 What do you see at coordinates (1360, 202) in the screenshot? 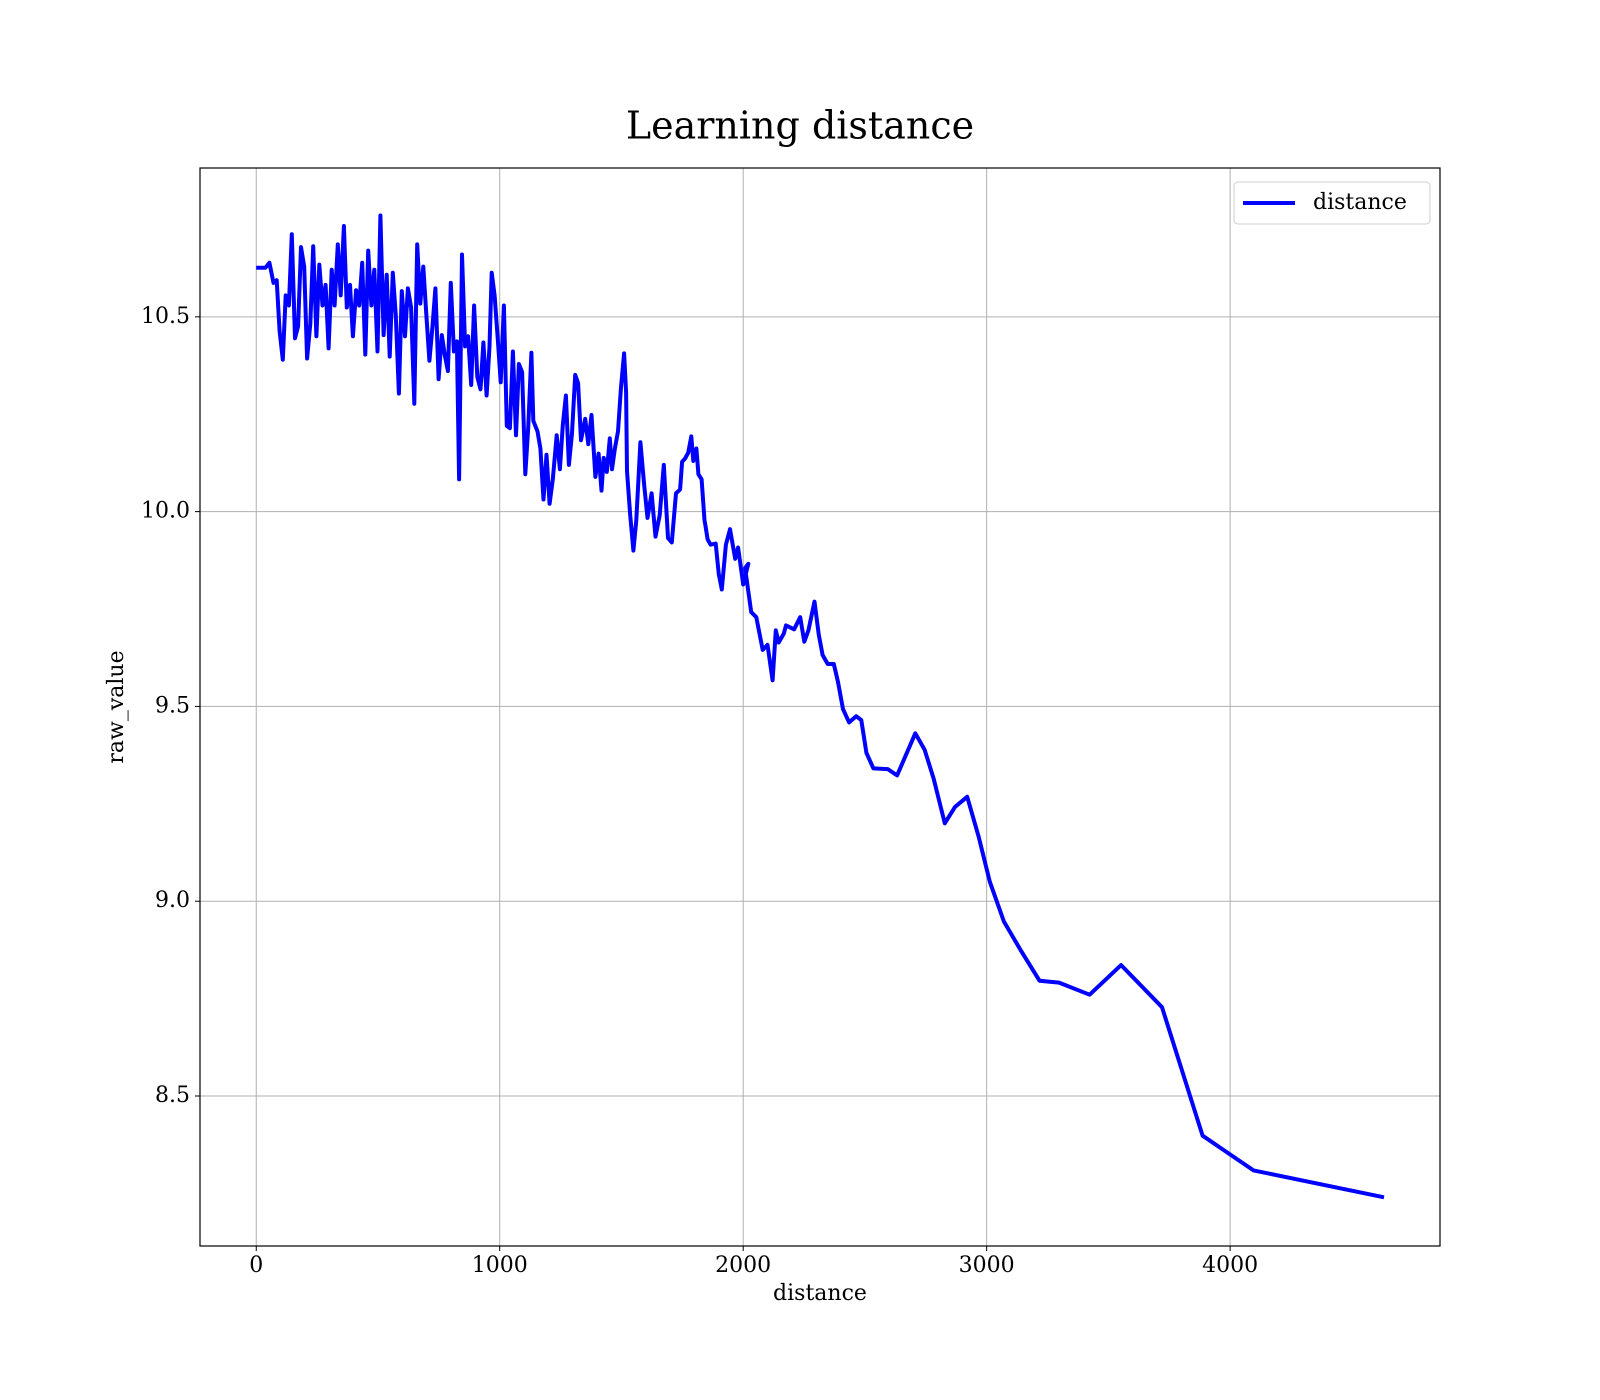
I see `legend-label: distance` at bounding box center [1360, 202].